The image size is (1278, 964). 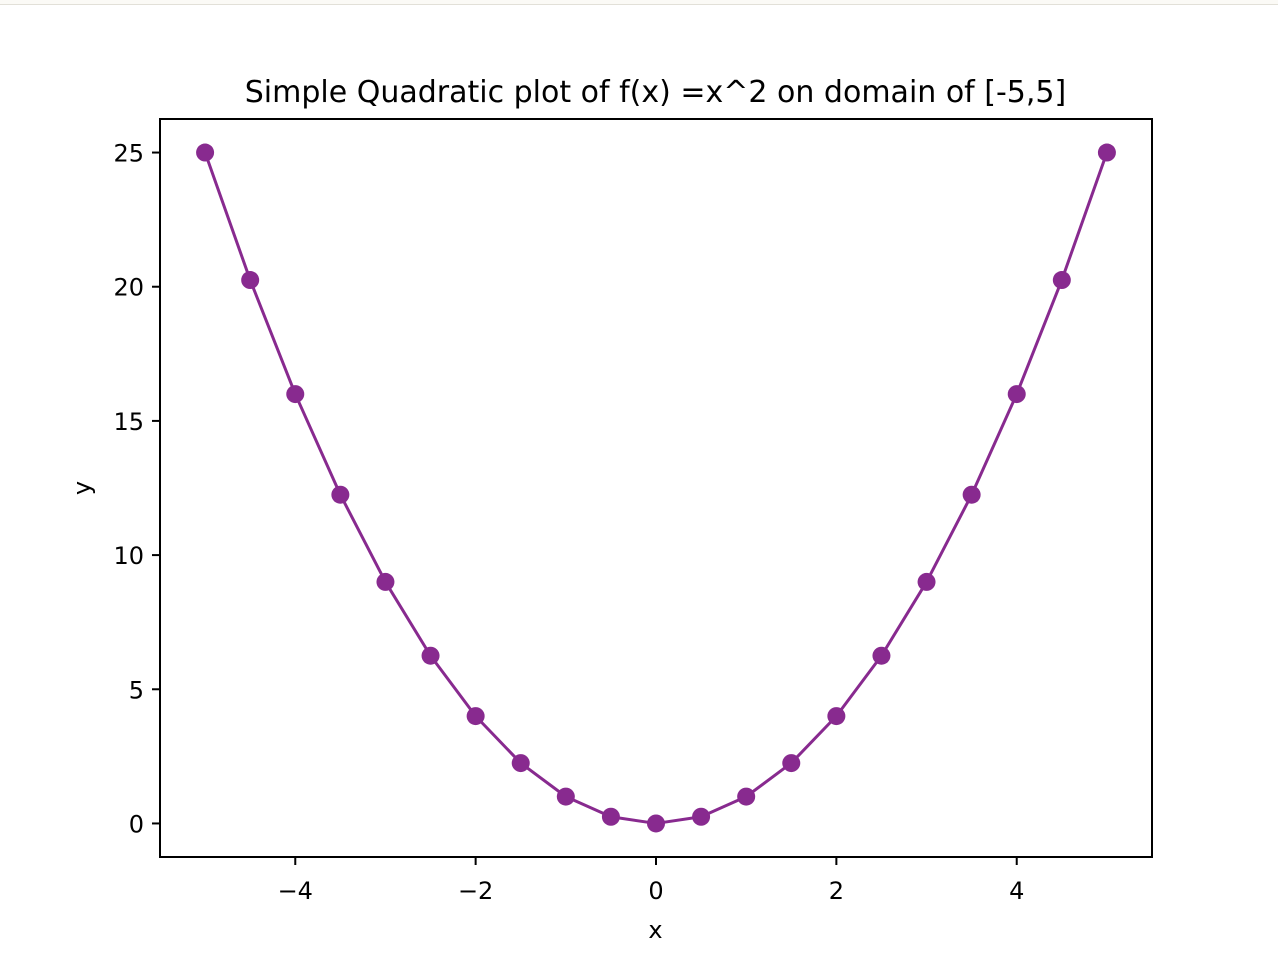 What do you see at coordinates (128, 422) in the screenshot?
I see `y-tick-label: 15` at bounding box center [128, 422].